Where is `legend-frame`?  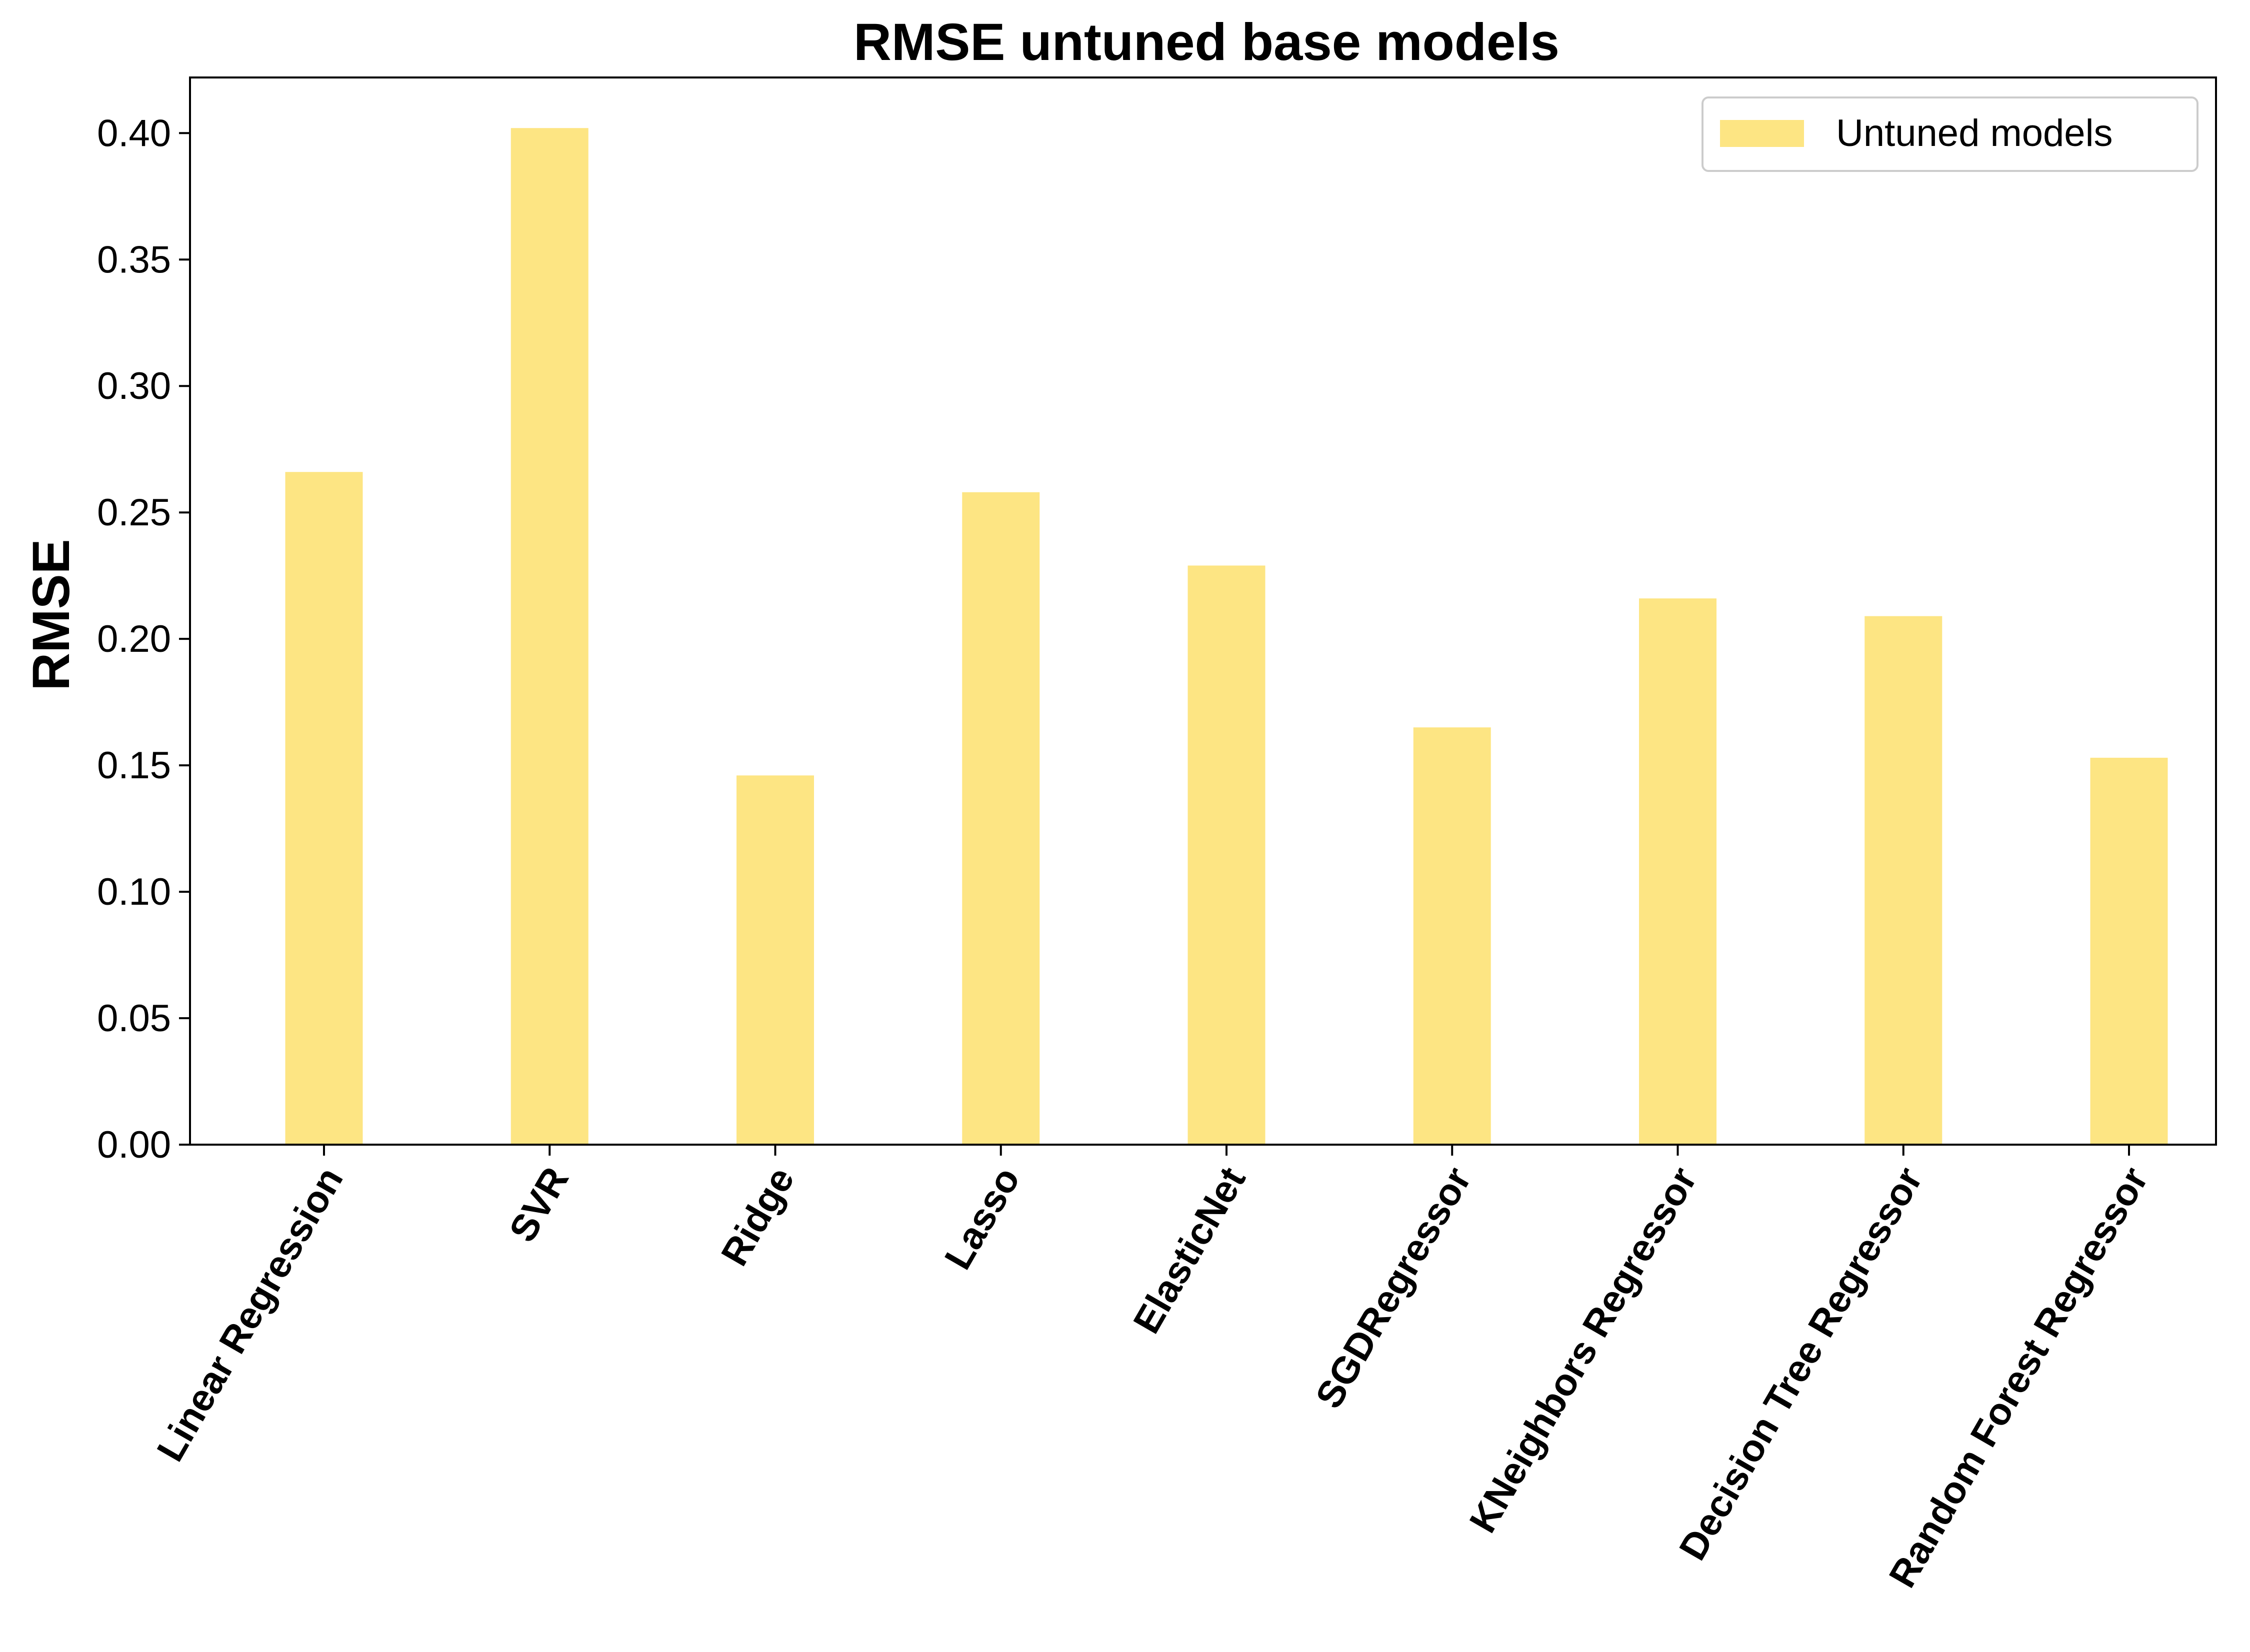
legend-frame is located at coordinates (1950, 134).